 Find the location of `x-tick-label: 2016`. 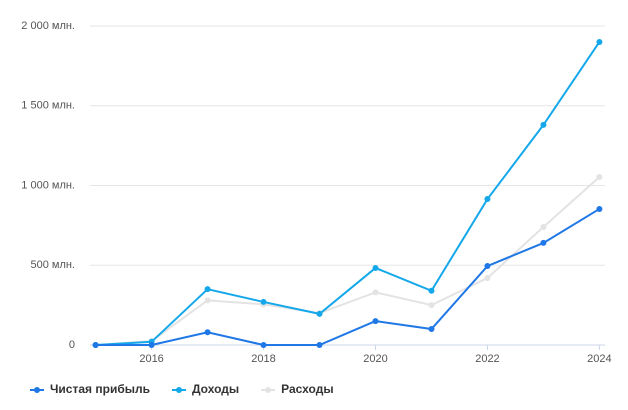

x-tick-label: 2016 is located at coordinates (151, 359).